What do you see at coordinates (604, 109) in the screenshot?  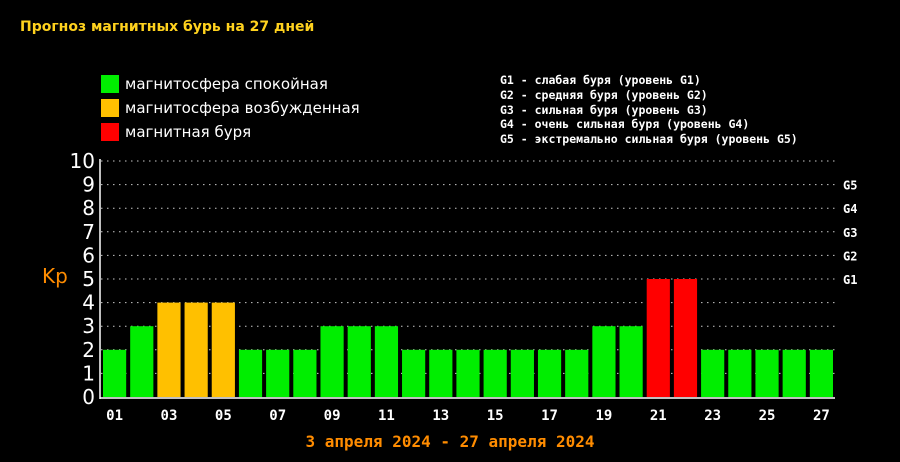 I see `storm-level-g3: G3 - сильная буря (уровень G3)` at bounding box center [604, 109].